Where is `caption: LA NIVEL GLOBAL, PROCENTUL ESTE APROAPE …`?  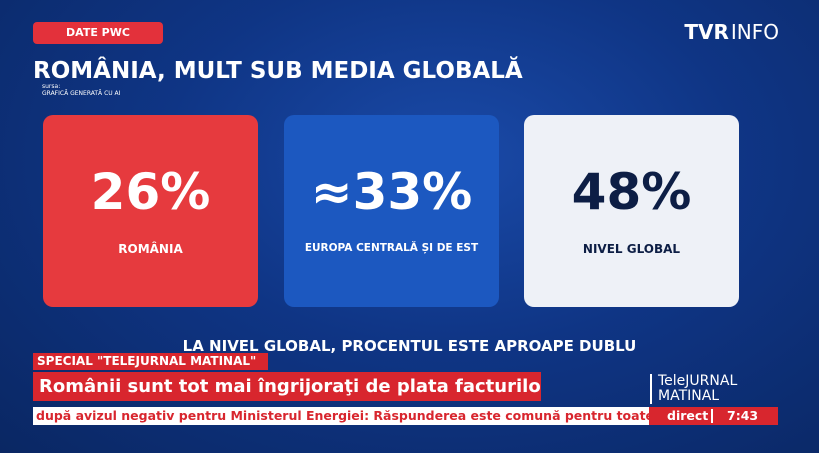
caption: LA NIVEL GLOBAL, PROCENTUL ESTE APROAPE … is located at coordinates (409, 346).